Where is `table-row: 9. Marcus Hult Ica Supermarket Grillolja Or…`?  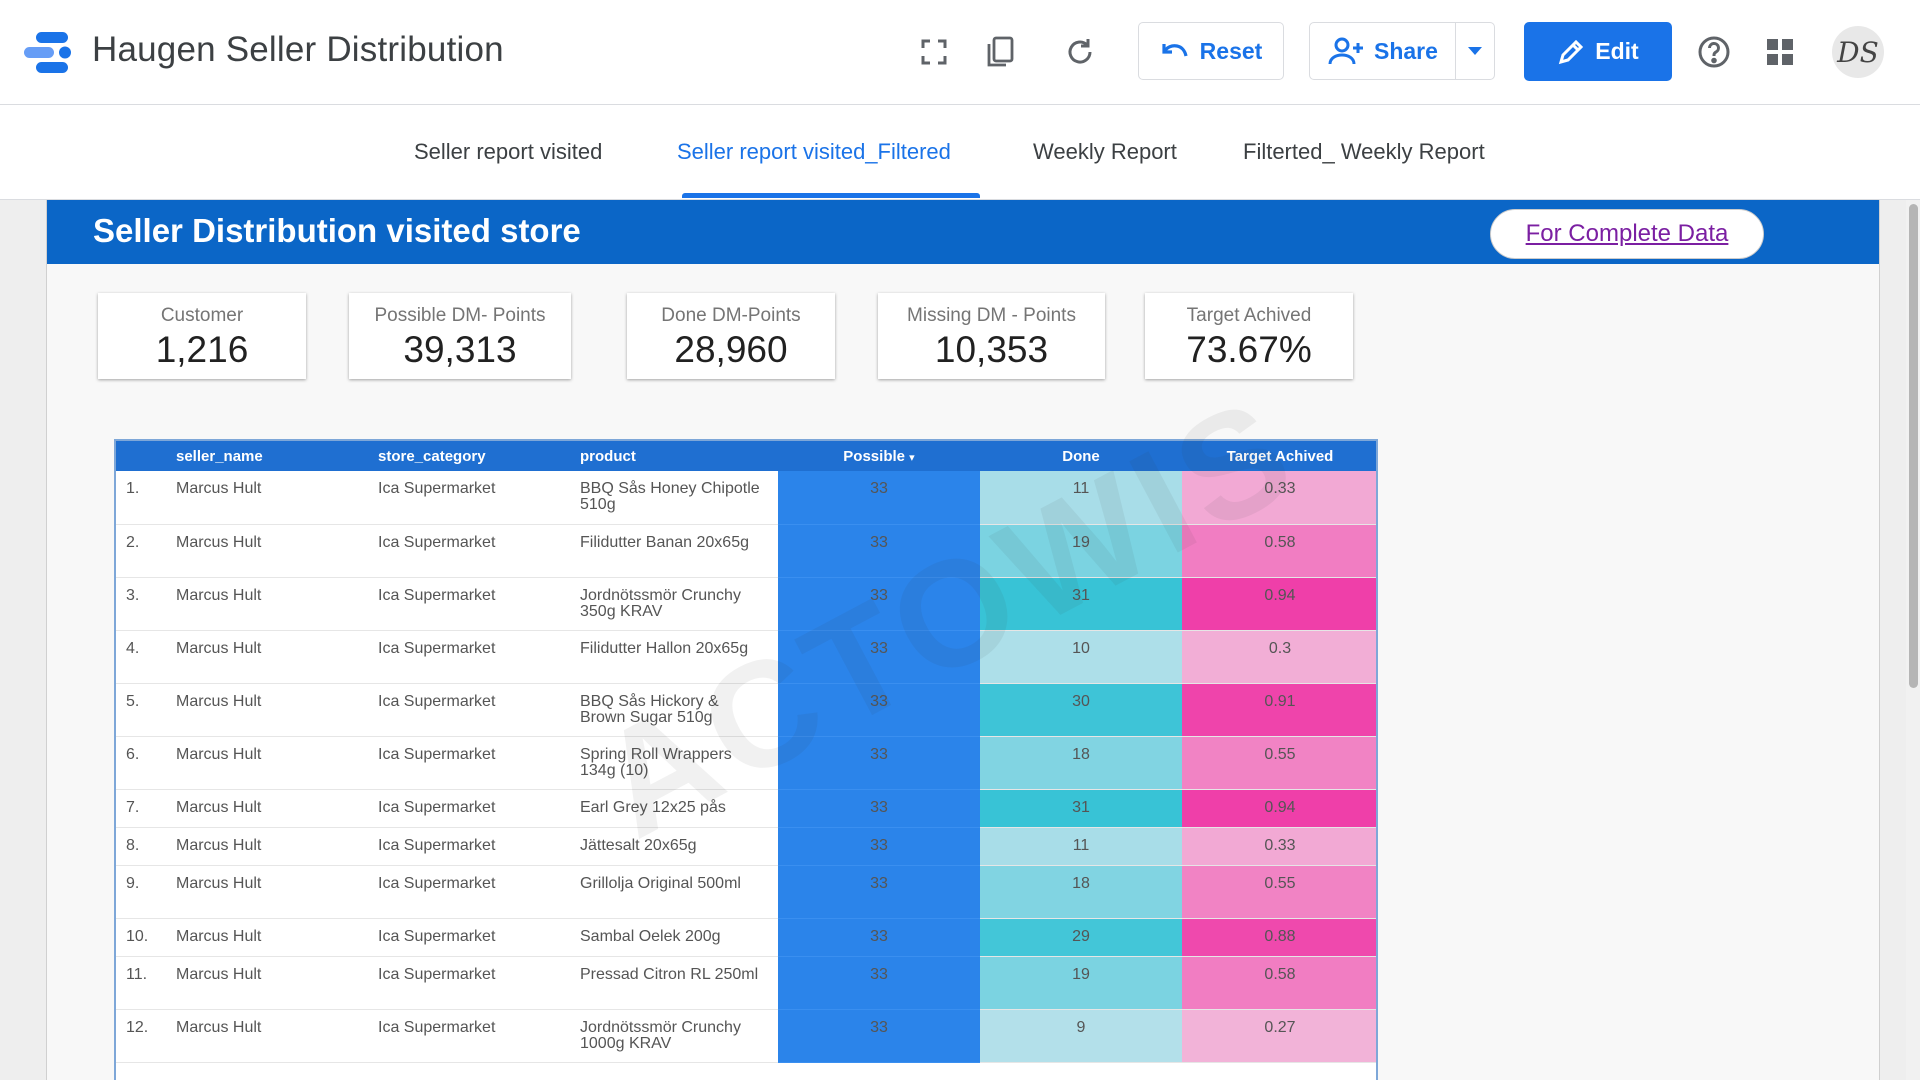
table-row: 9. Marcus Hult Ica Supermarket Grillolja Or… is located at coordinates (746, 892).